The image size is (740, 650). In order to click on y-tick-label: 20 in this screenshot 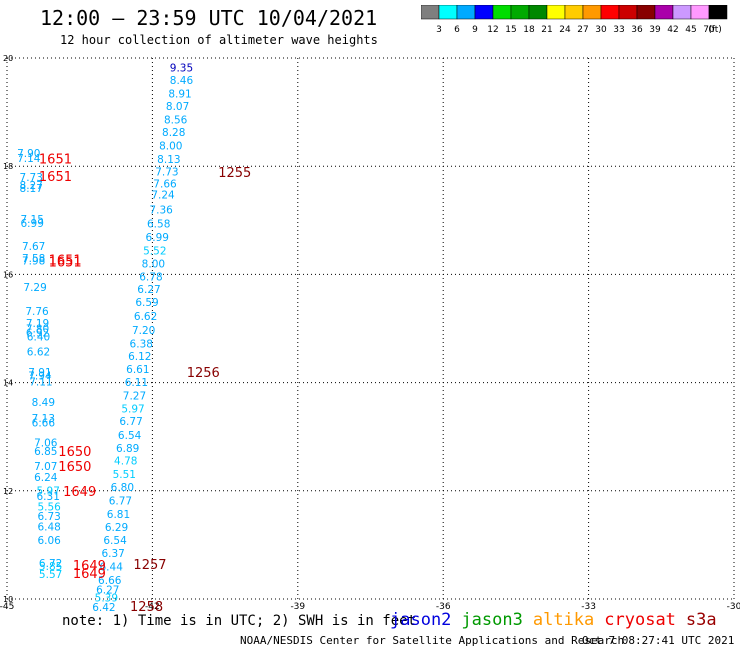, I will do `click(8, 58)`.